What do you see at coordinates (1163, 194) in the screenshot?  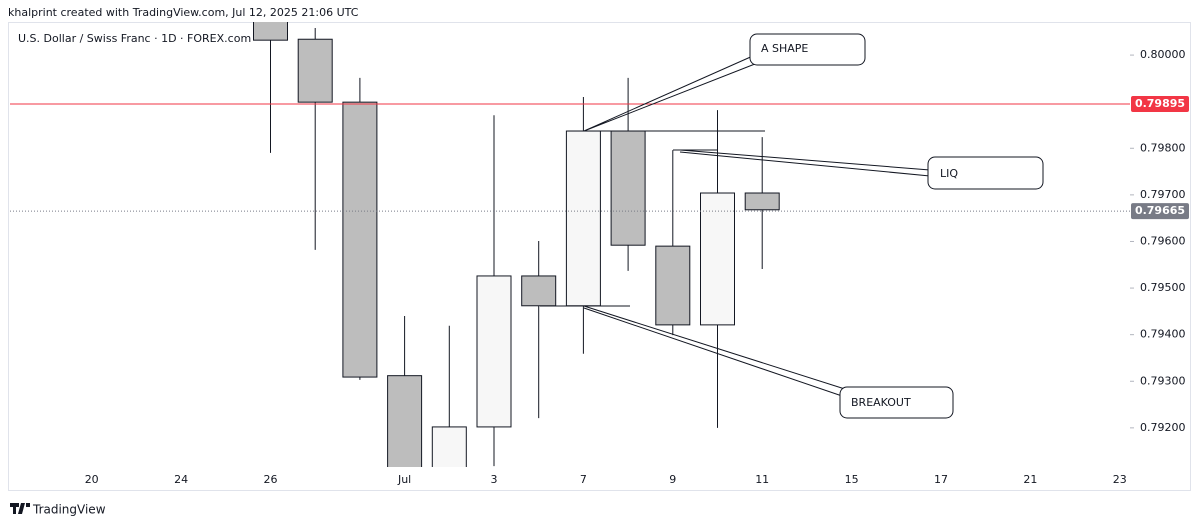 I see `y-tick-label: 0.79700` at bounding box center [1163, 194].